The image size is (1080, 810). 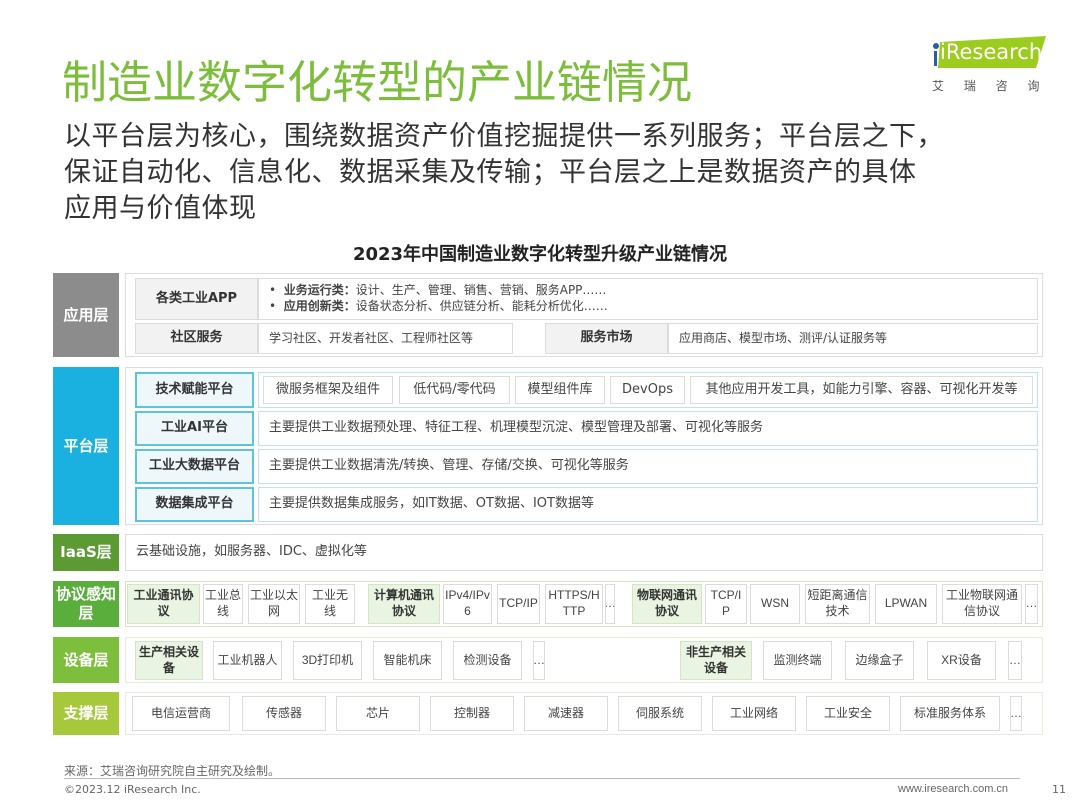 What do you see at coordinates (194, 390) in the screenshot?
I see `platform-name: 技术赋能平台` at bounding box center [194, 390].